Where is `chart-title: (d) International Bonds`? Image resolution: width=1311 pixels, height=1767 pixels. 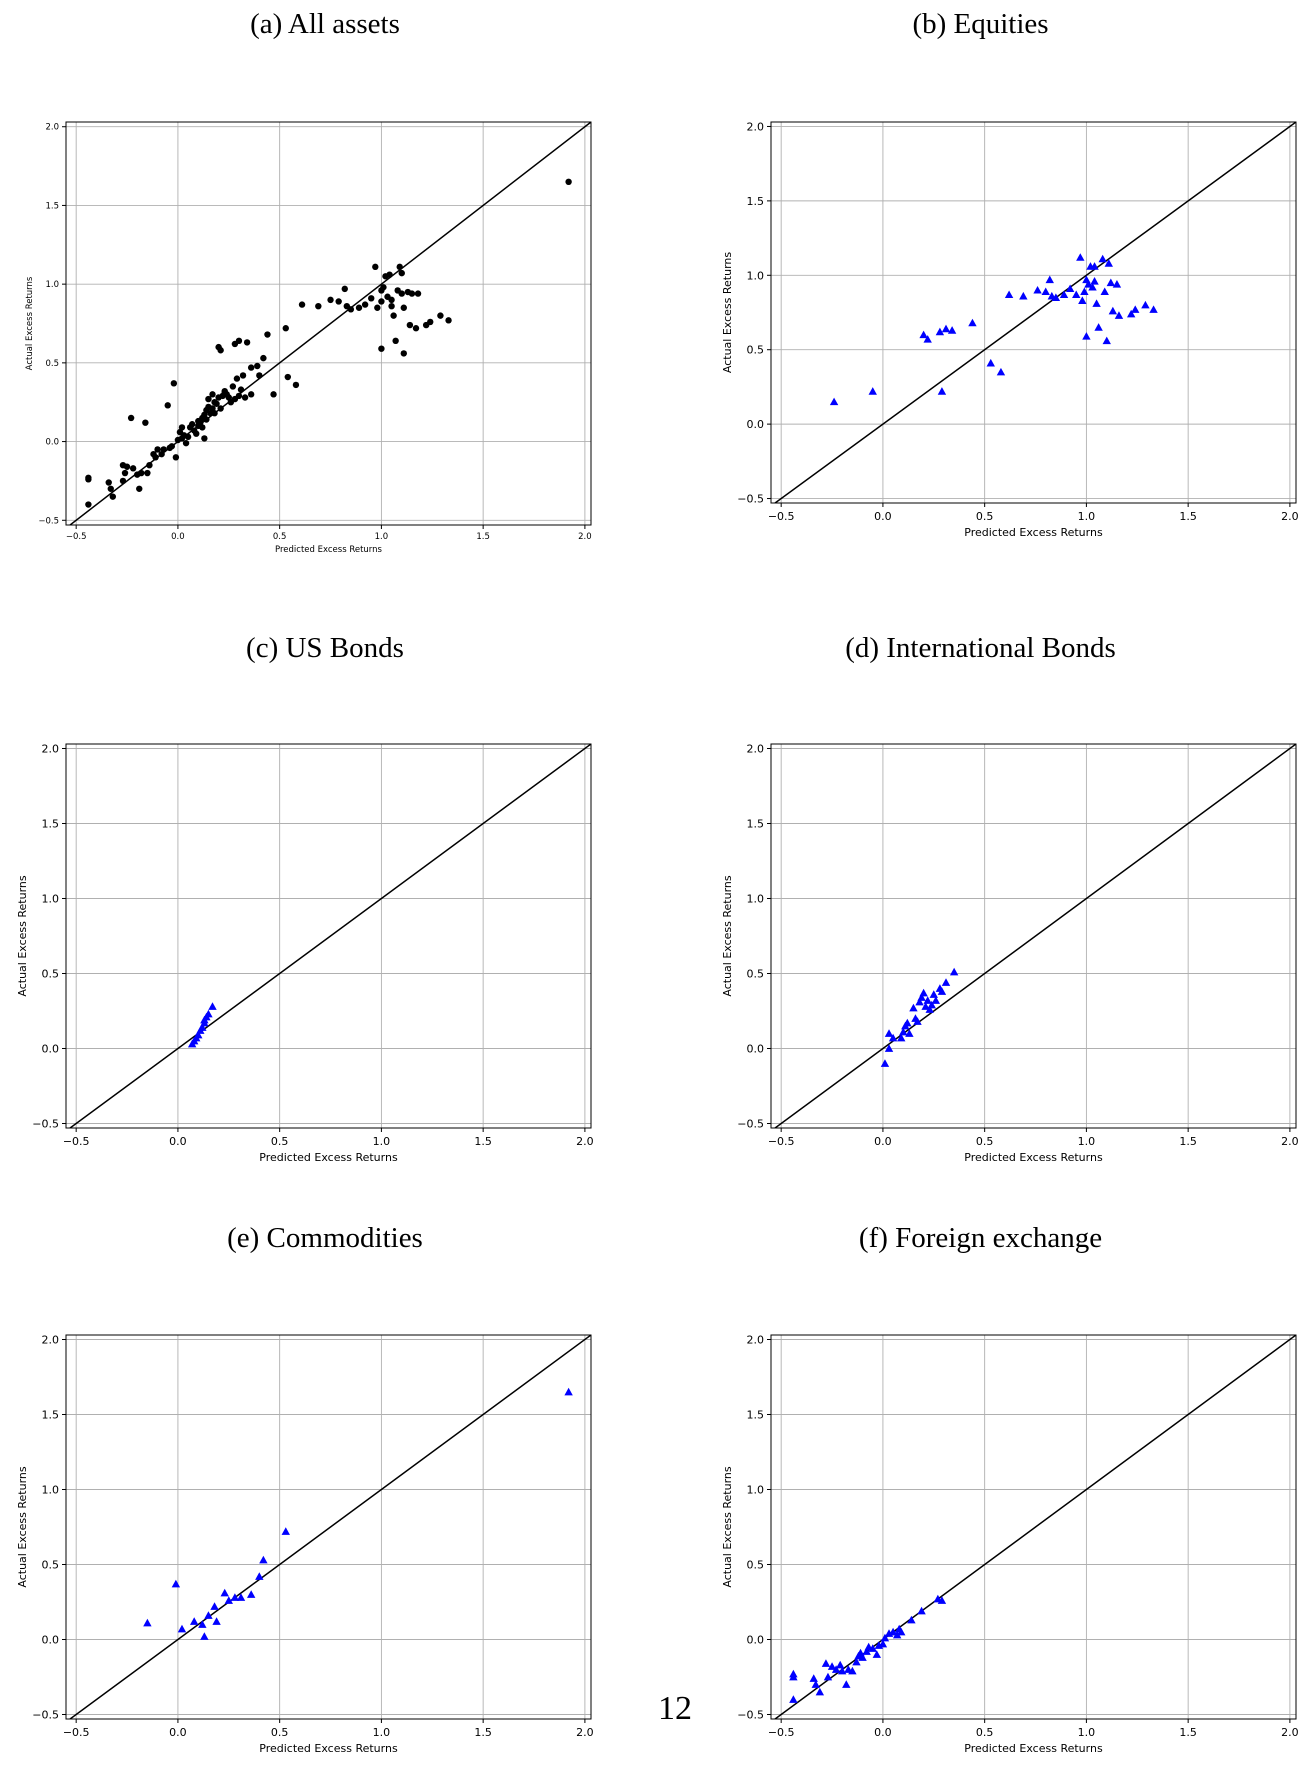
chart-title: (d) International Bonds is located at coordinates (980, 648).